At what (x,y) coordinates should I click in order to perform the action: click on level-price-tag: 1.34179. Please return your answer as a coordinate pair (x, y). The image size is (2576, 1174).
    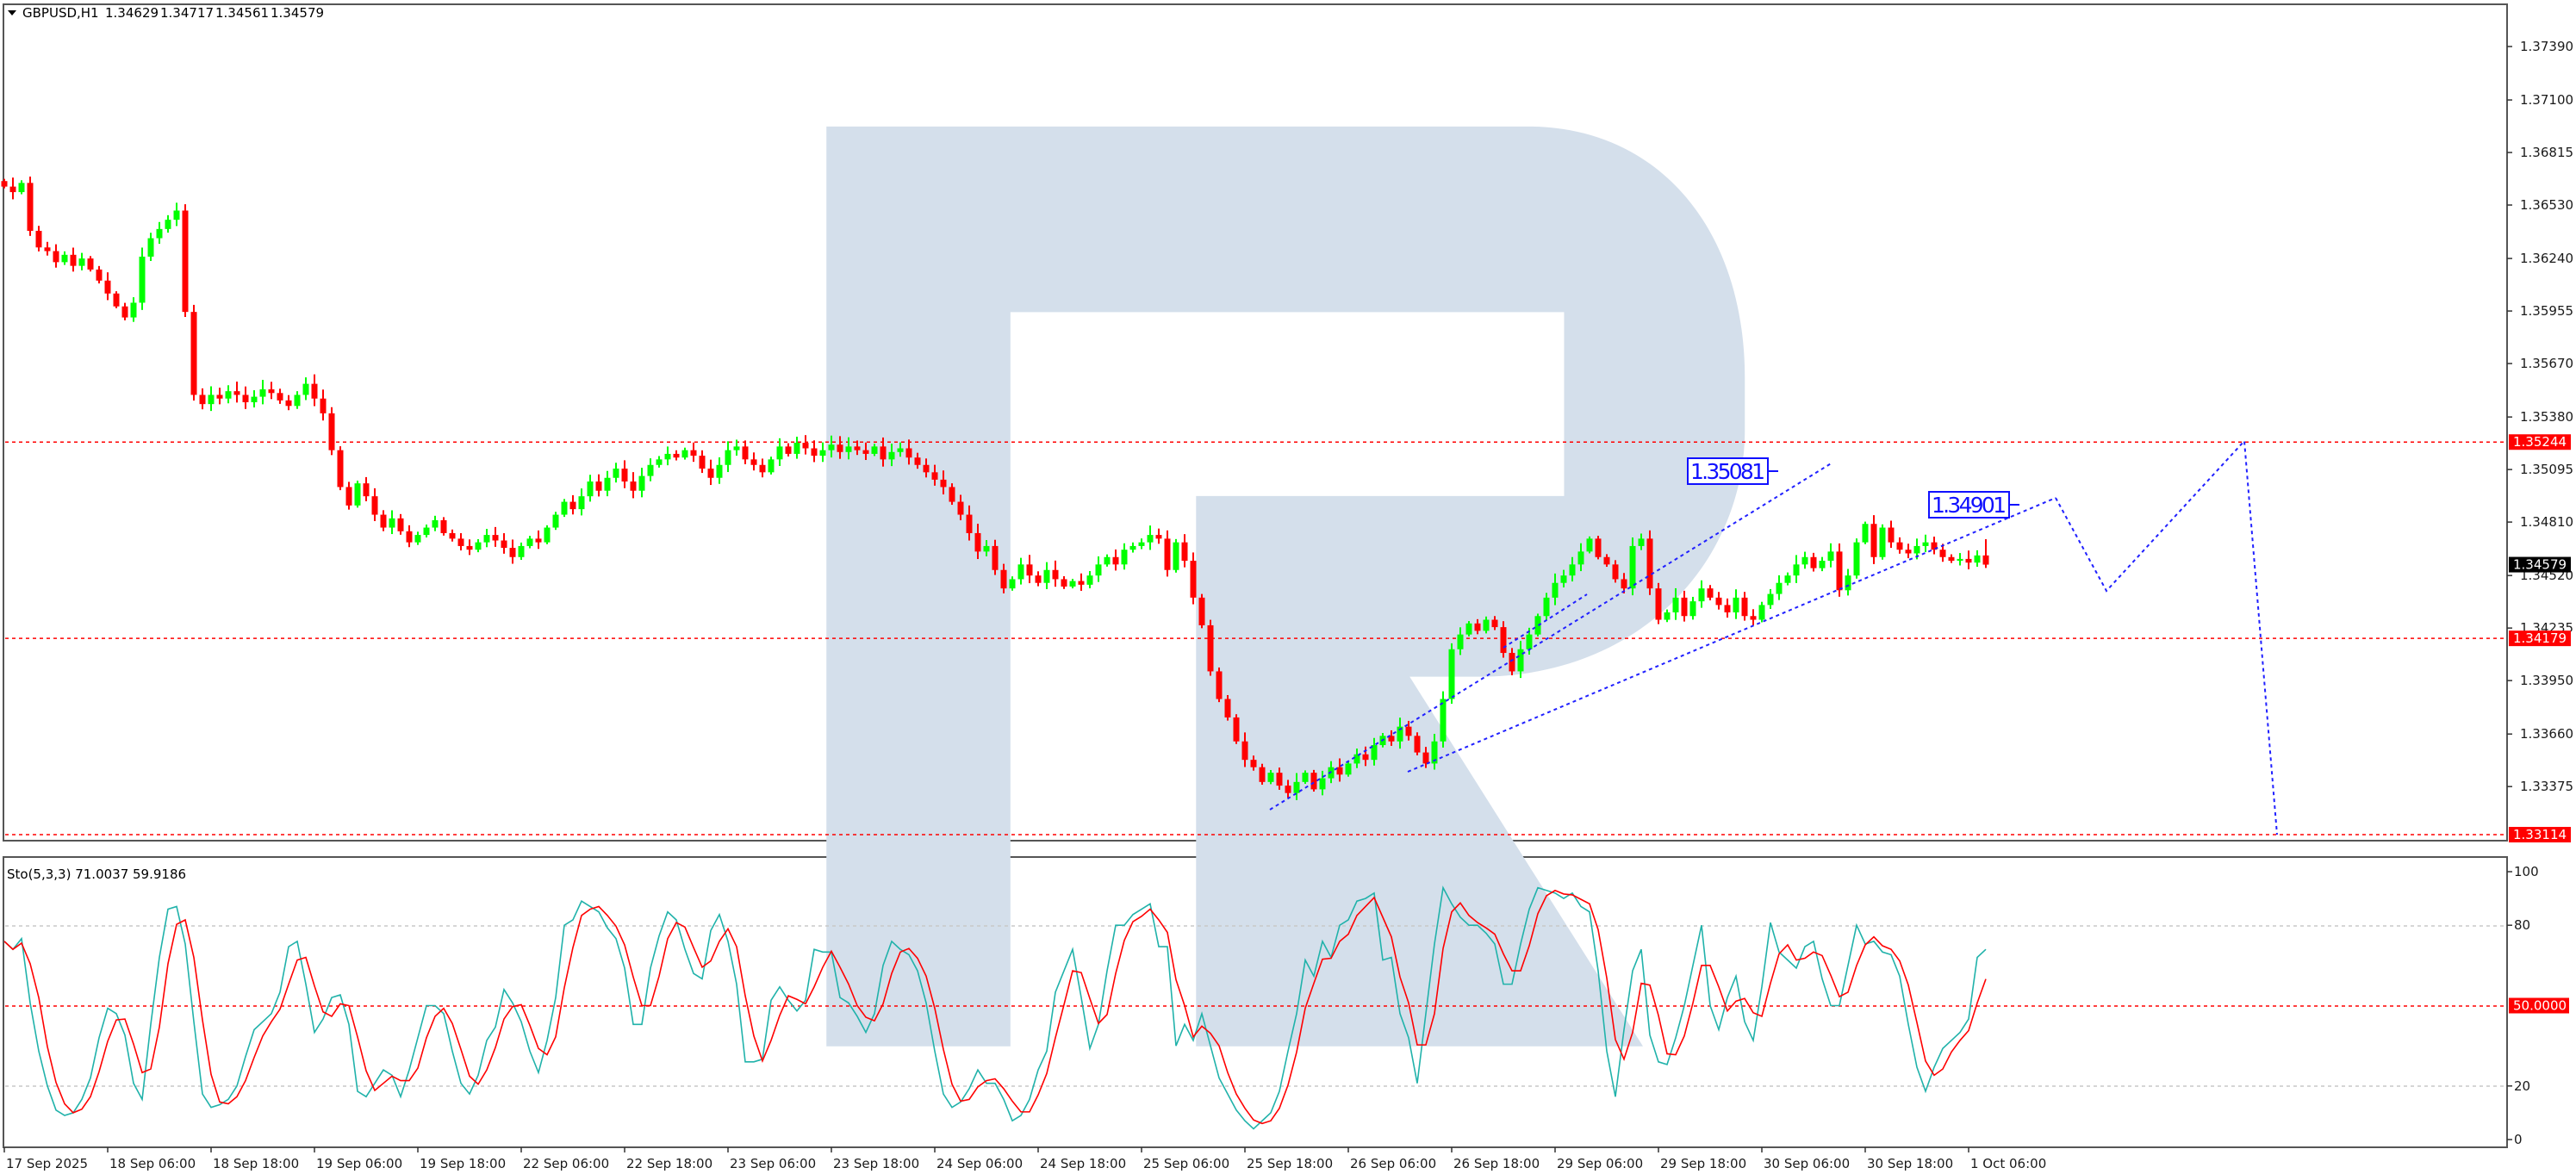
    Looking at the image, I should click on (2540, 639).